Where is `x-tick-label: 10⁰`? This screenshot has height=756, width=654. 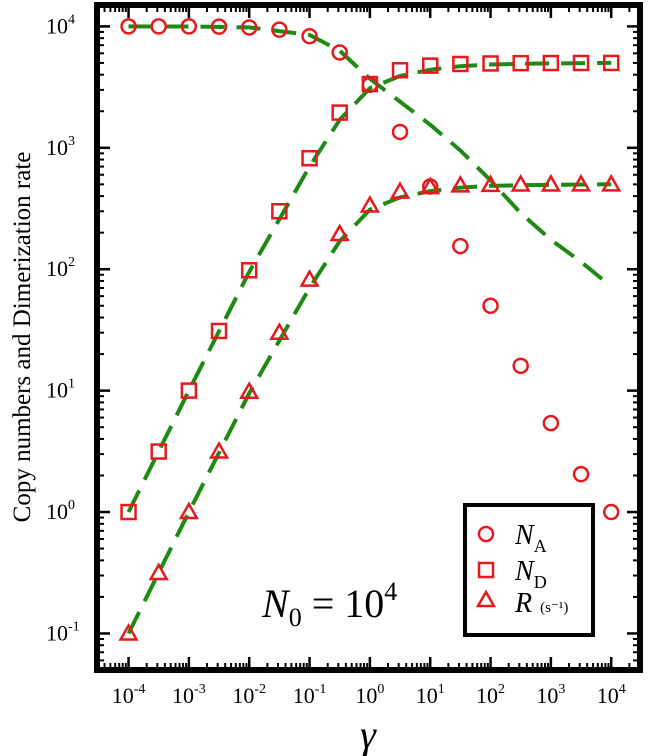
x-tick-label: 10⁰ is located at coordinates (369, 695).